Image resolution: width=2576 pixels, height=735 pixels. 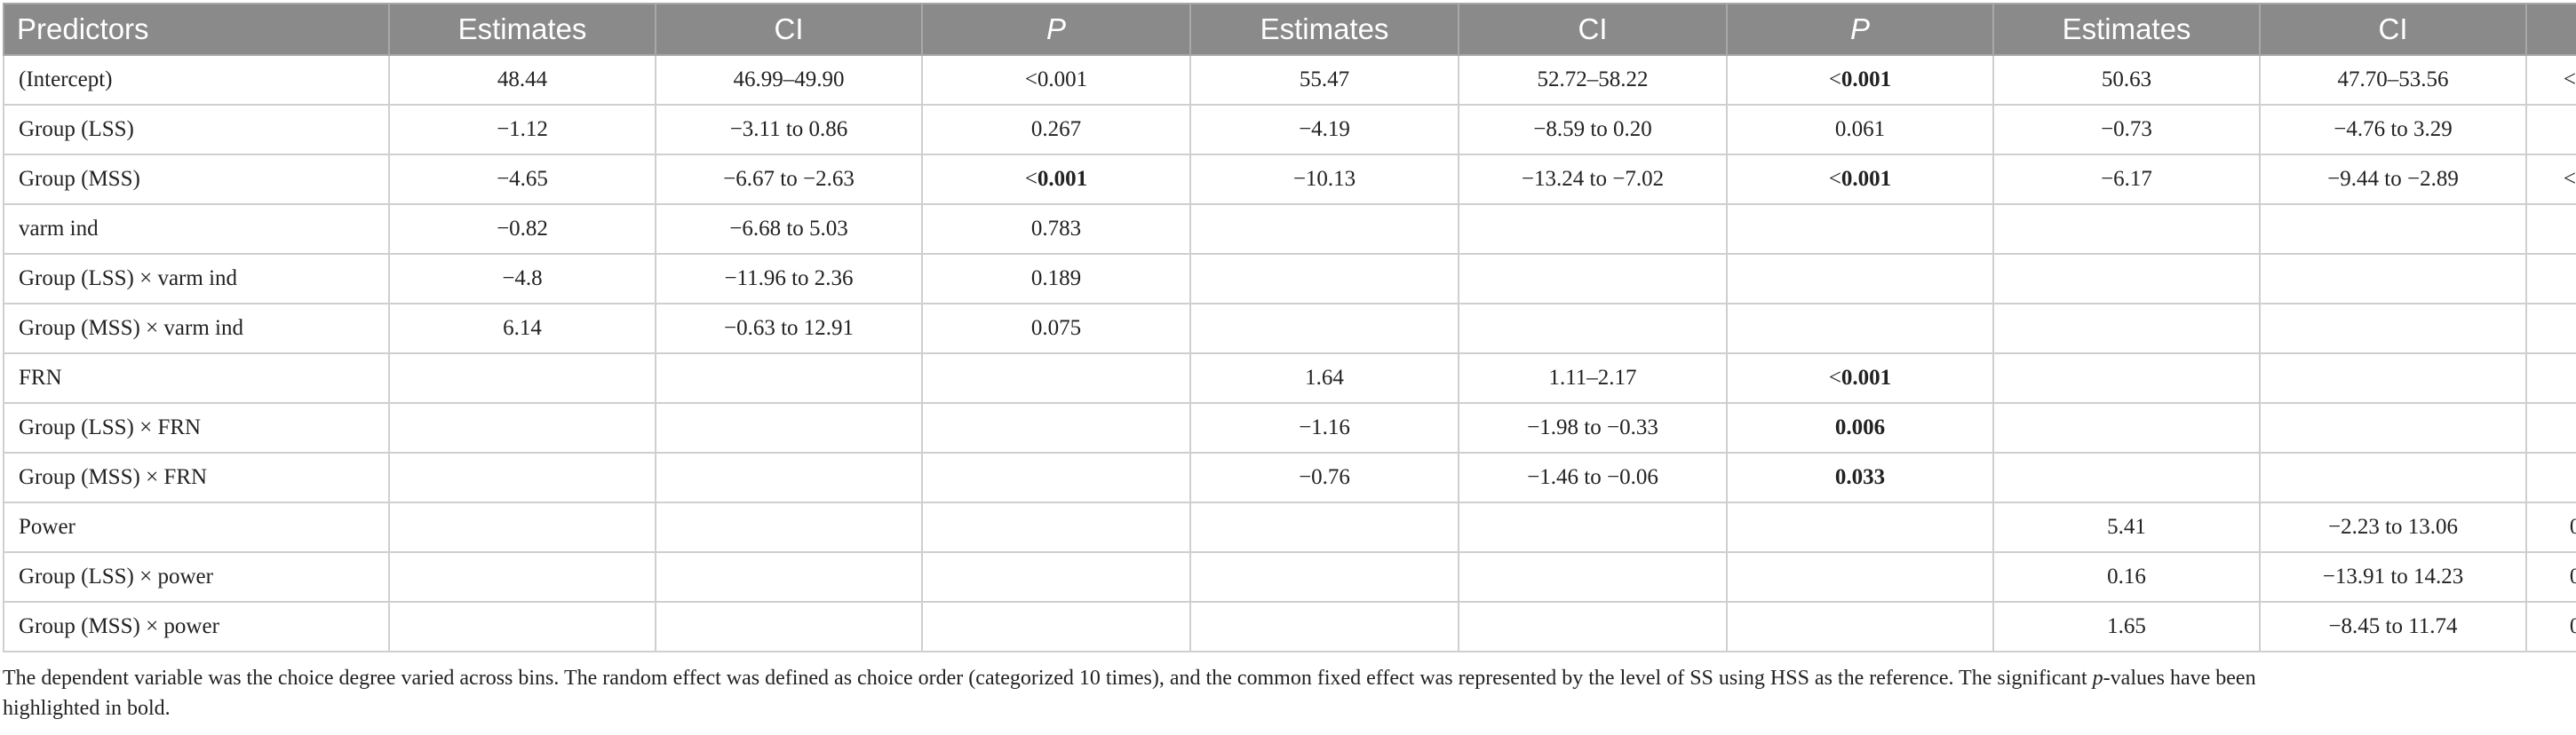 I want to click on cell-text: −13.91 to 14.23, so click(x=2393, y=577).